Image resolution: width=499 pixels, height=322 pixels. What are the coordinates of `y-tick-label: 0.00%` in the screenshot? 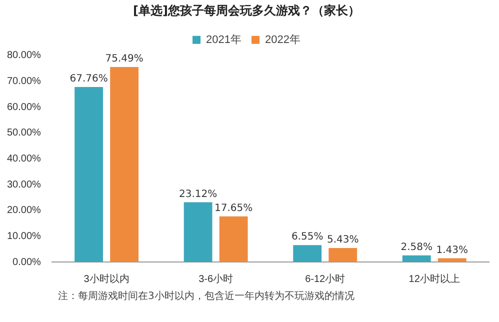 It's located at (27, 262).